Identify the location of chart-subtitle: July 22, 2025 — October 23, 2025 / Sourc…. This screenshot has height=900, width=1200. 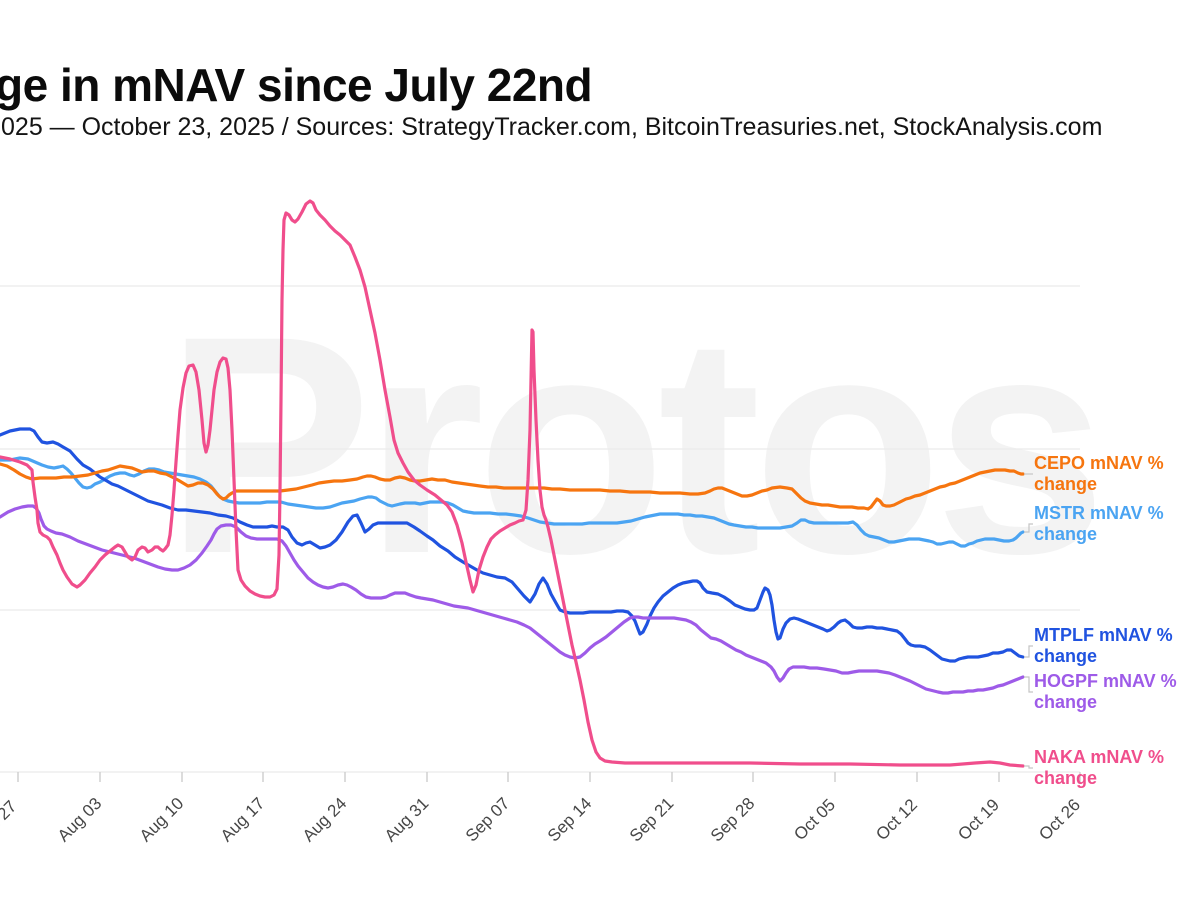
(551, 127).